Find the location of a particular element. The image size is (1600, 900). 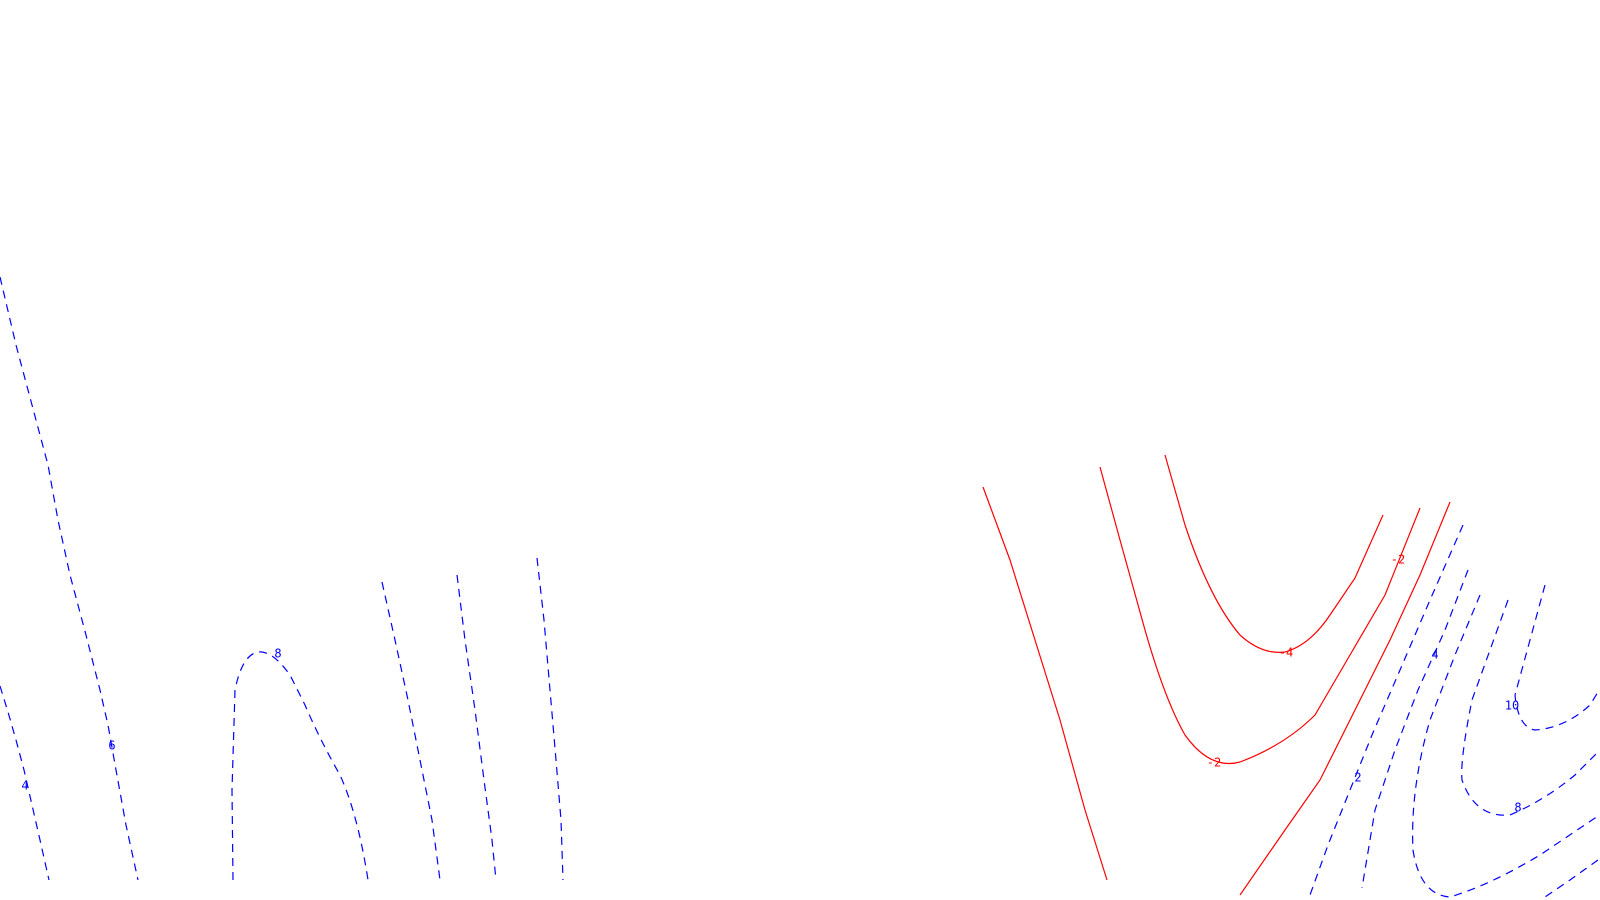

contour-line-left-a is located at coordinates (411, 731).